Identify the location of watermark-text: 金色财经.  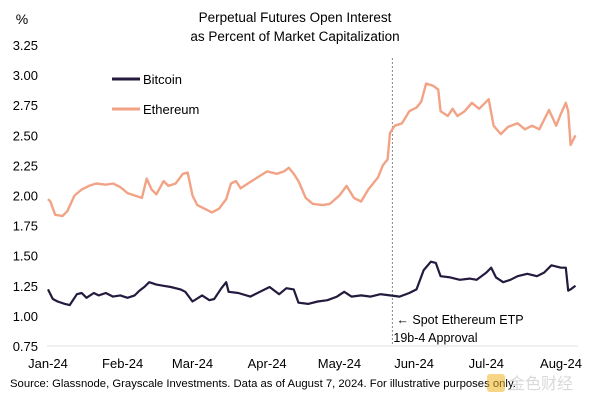
(541, 384).